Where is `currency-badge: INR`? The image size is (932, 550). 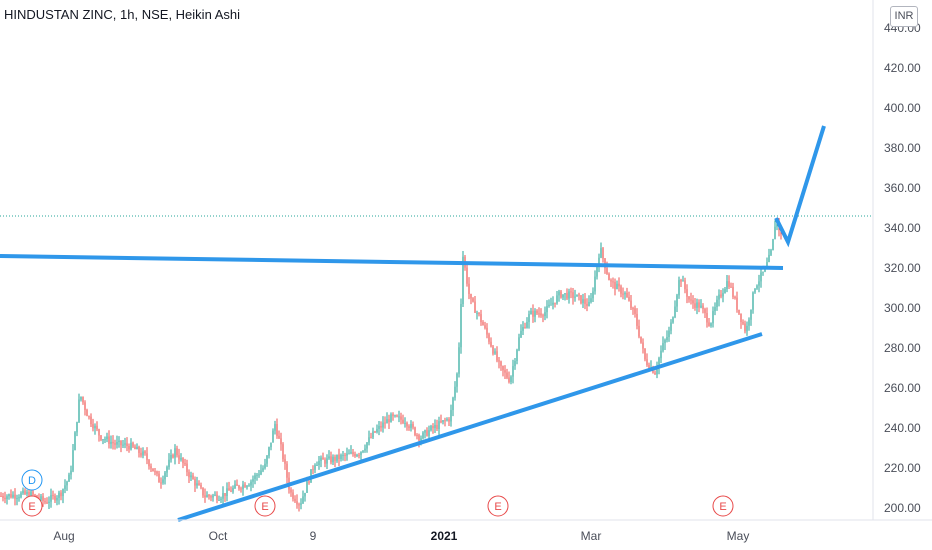 currency-badge: INR is located at coordinates (904, 16).